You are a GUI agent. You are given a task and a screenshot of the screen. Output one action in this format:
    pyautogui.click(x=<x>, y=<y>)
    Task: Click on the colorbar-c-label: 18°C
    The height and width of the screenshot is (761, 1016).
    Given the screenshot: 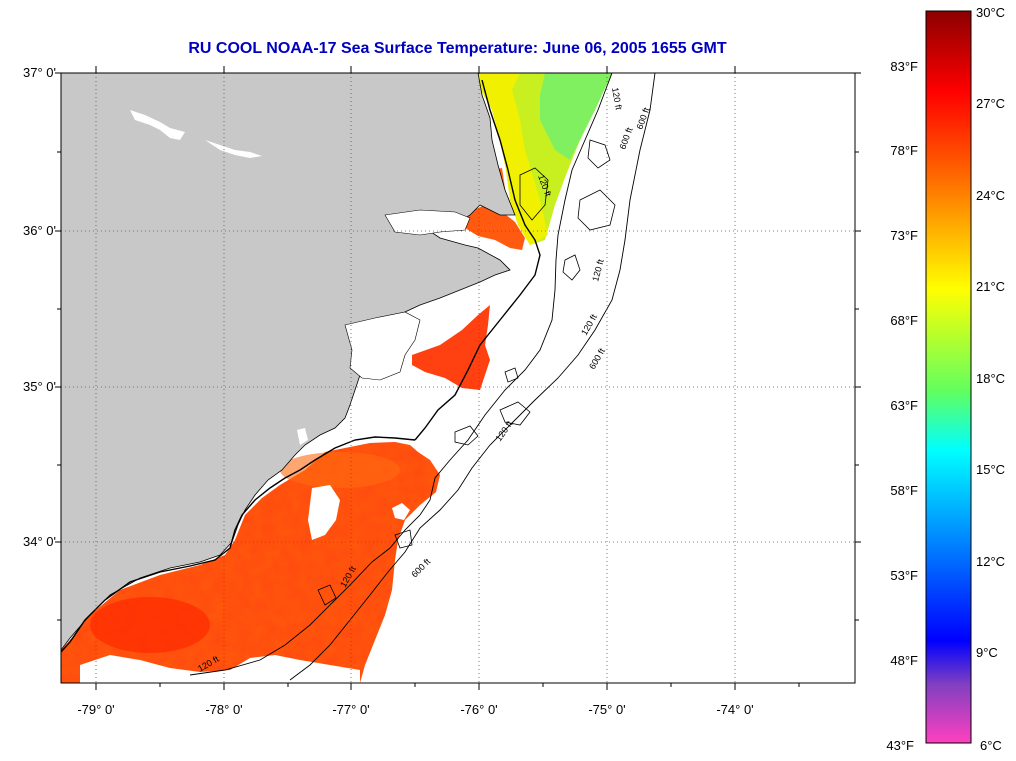 What is the action you would take?
    pyautogui.click(x=990, y=378)
    